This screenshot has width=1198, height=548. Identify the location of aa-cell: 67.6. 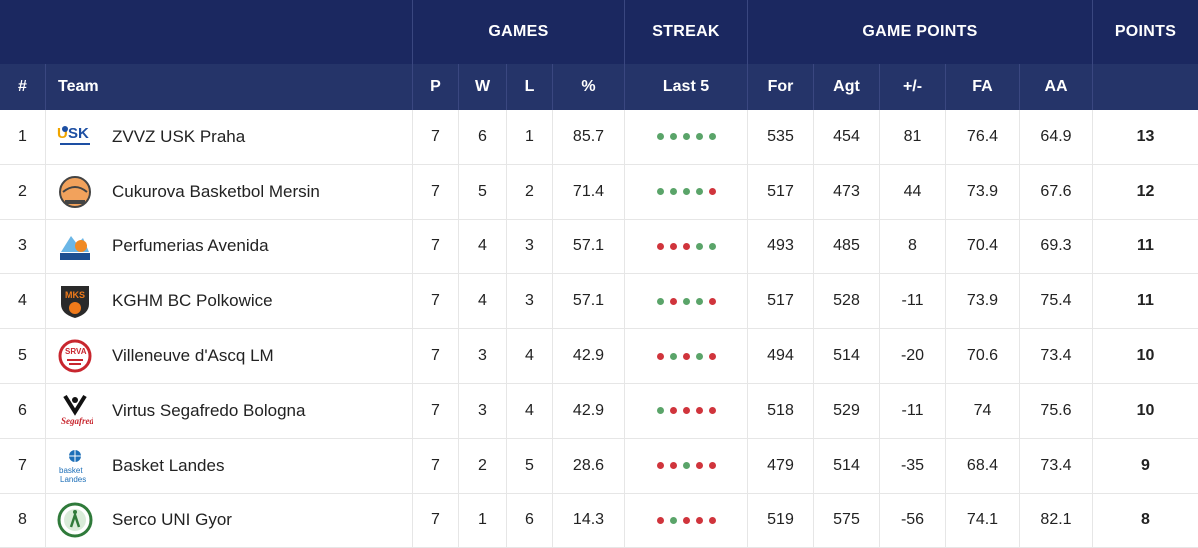
(1056, 191).